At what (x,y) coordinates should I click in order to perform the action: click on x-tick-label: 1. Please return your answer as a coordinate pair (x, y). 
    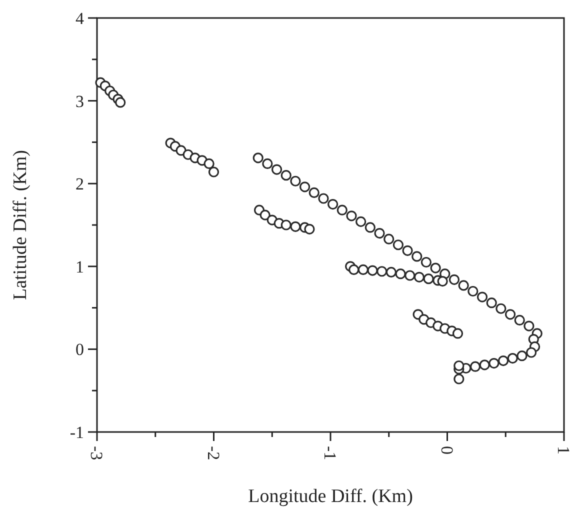
    Looking at the image, I should click on (564, 450).